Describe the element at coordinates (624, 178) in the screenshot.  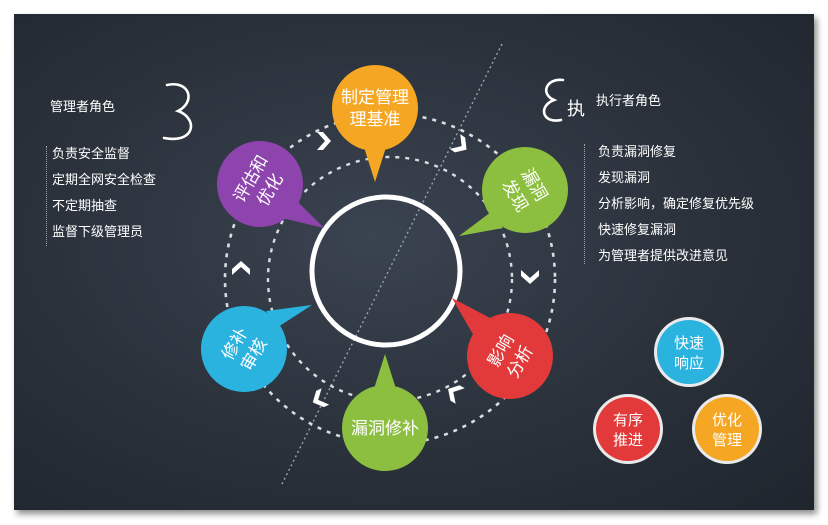
I see `executor-duty-item: 发现漏洞` at that location.